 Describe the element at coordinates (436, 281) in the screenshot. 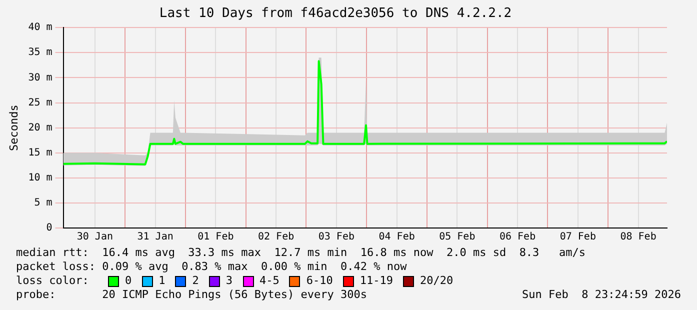

I see `text: 20/20` at that location.